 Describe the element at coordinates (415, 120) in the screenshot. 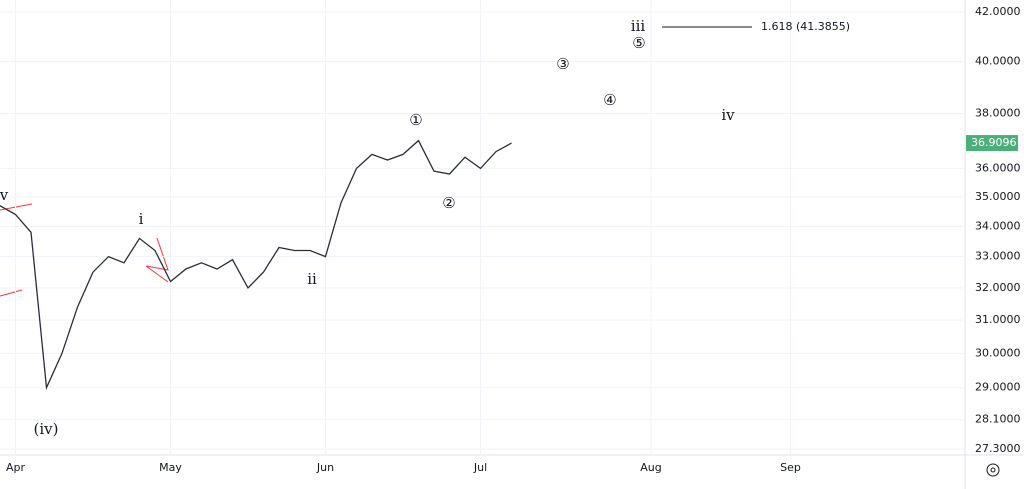

I see `wave-label: ①` at that location.